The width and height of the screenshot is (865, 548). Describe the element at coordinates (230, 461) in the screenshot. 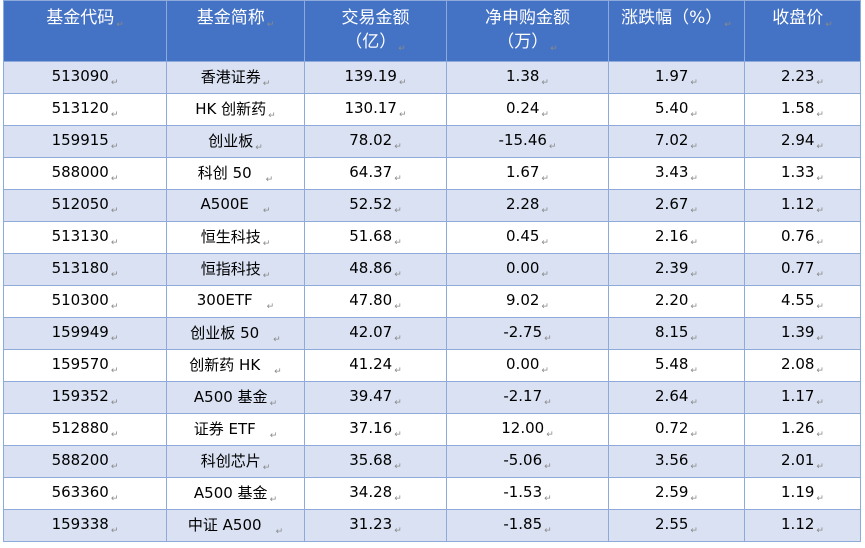

I see `fund-name-value: 科创芯片` at that location.